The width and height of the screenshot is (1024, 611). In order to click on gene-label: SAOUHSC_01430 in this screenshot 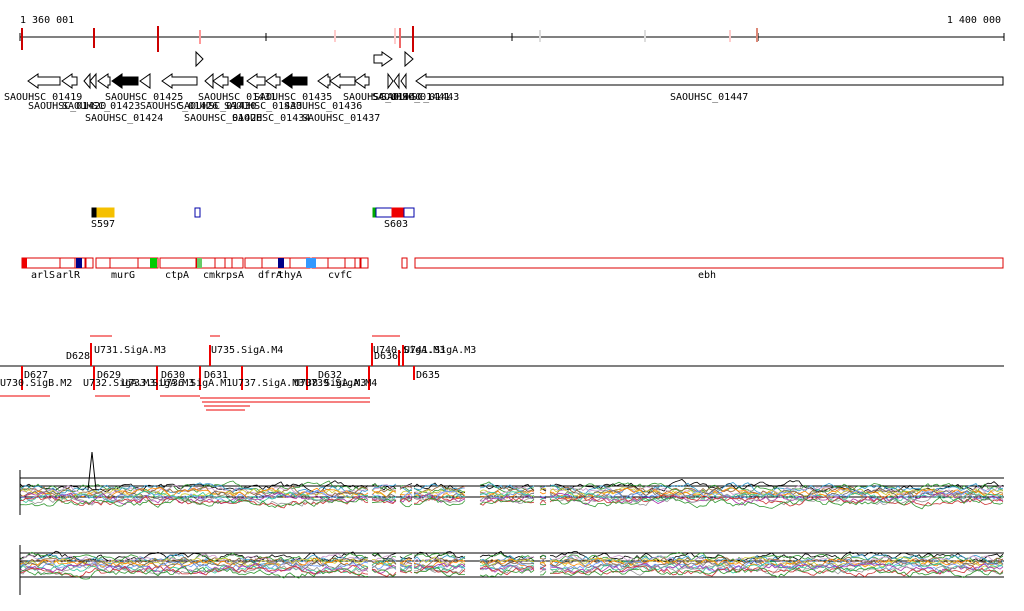, I will do `click(217, 106)`.